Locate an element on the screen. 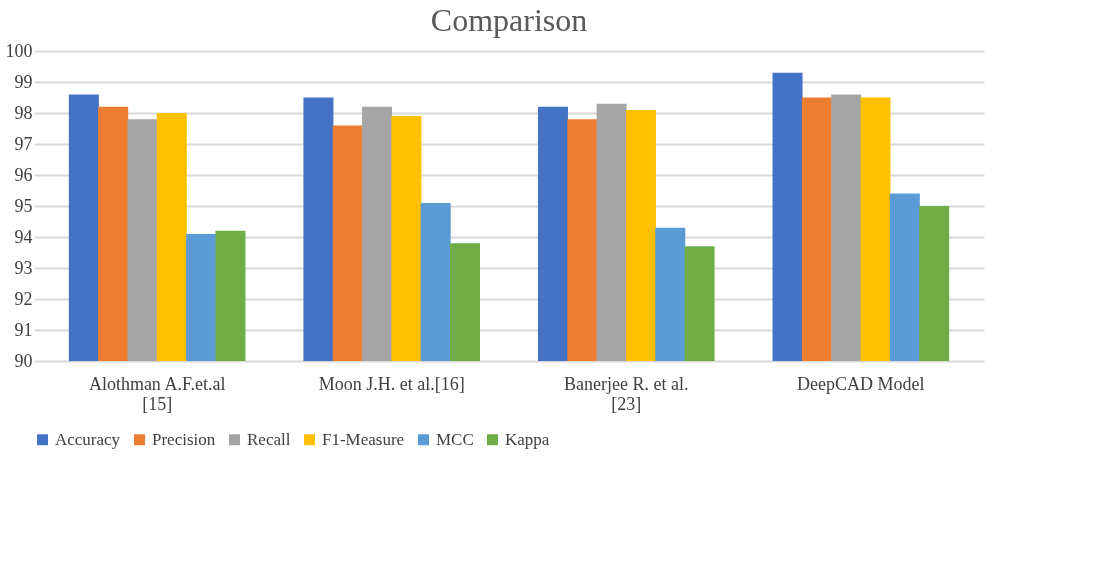 This screenshot has width=1109, height=585. y-tick-label: 98 is located at coordinates (23, 112).